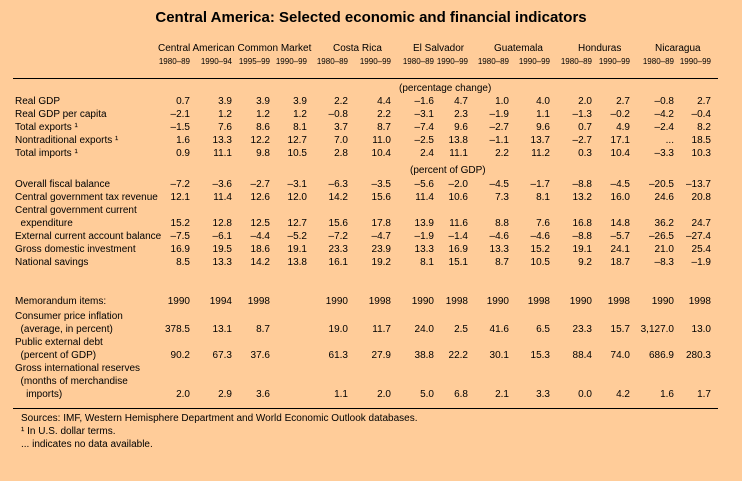  Describe the element at coordinates (585, 153) in the screenshot. I see `cell-value: 0.3` at that location.